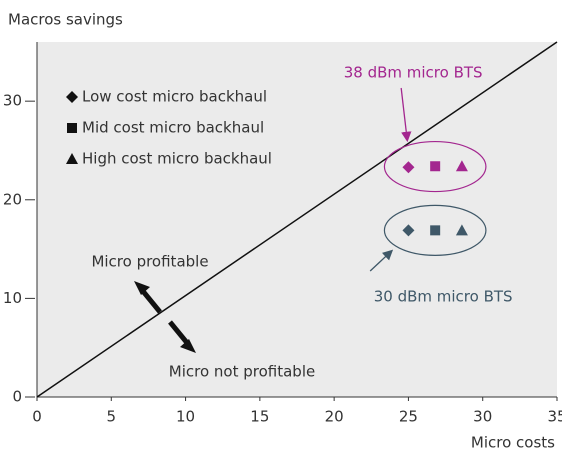 The image size is (562, 457). Describe the element at coordinates (259, 417) in the screenshot. I see `x-tick-label: 15` at that location.